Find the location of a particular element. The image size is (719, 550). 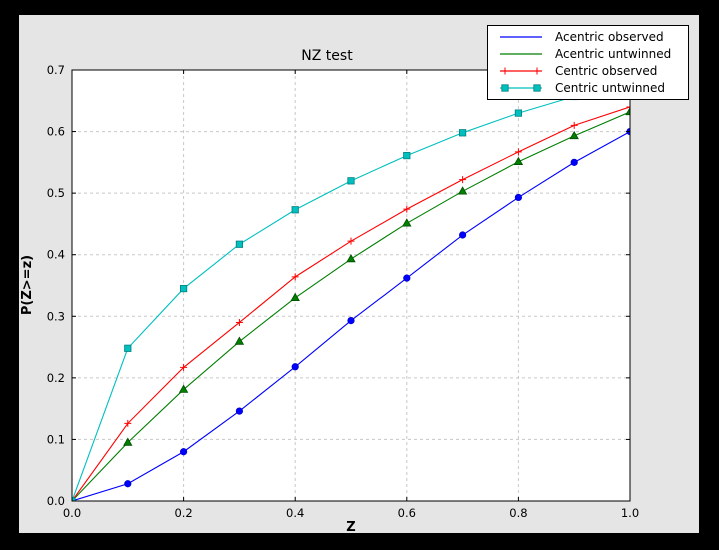

legend-label: Centric untwinned is located at coordinates (610, 87).